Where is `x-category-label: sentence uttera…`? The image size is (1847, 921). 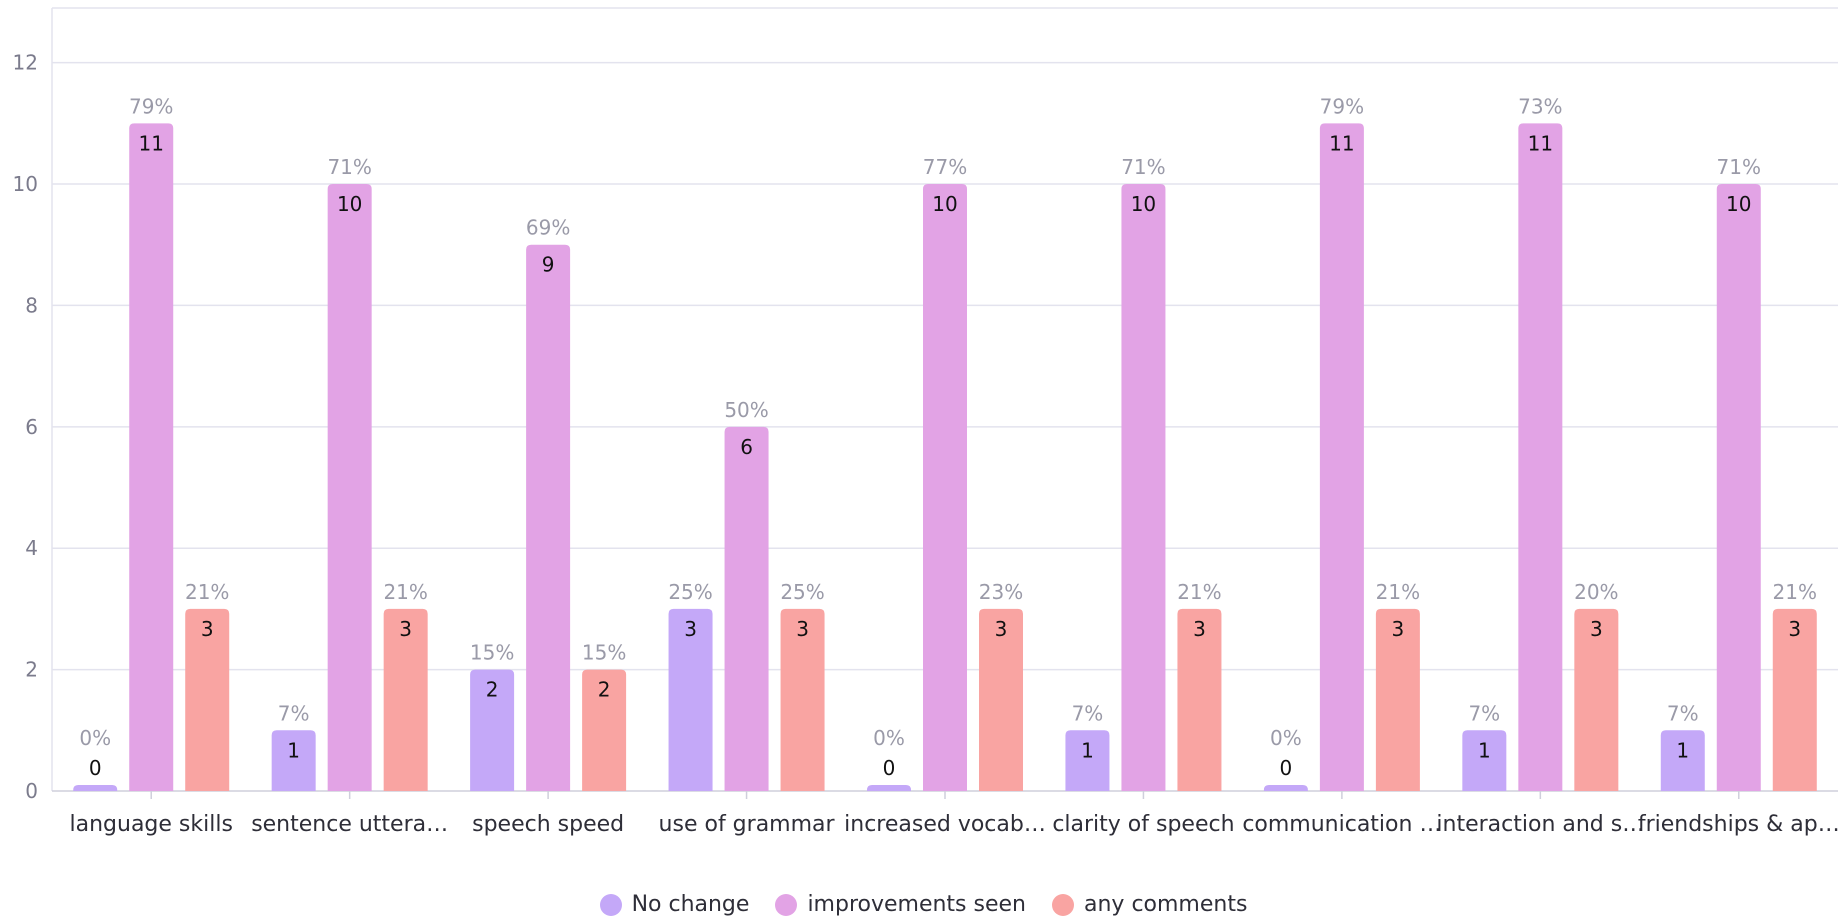
x-category-label: sentence uttera… is located at coordinates (349, 824).